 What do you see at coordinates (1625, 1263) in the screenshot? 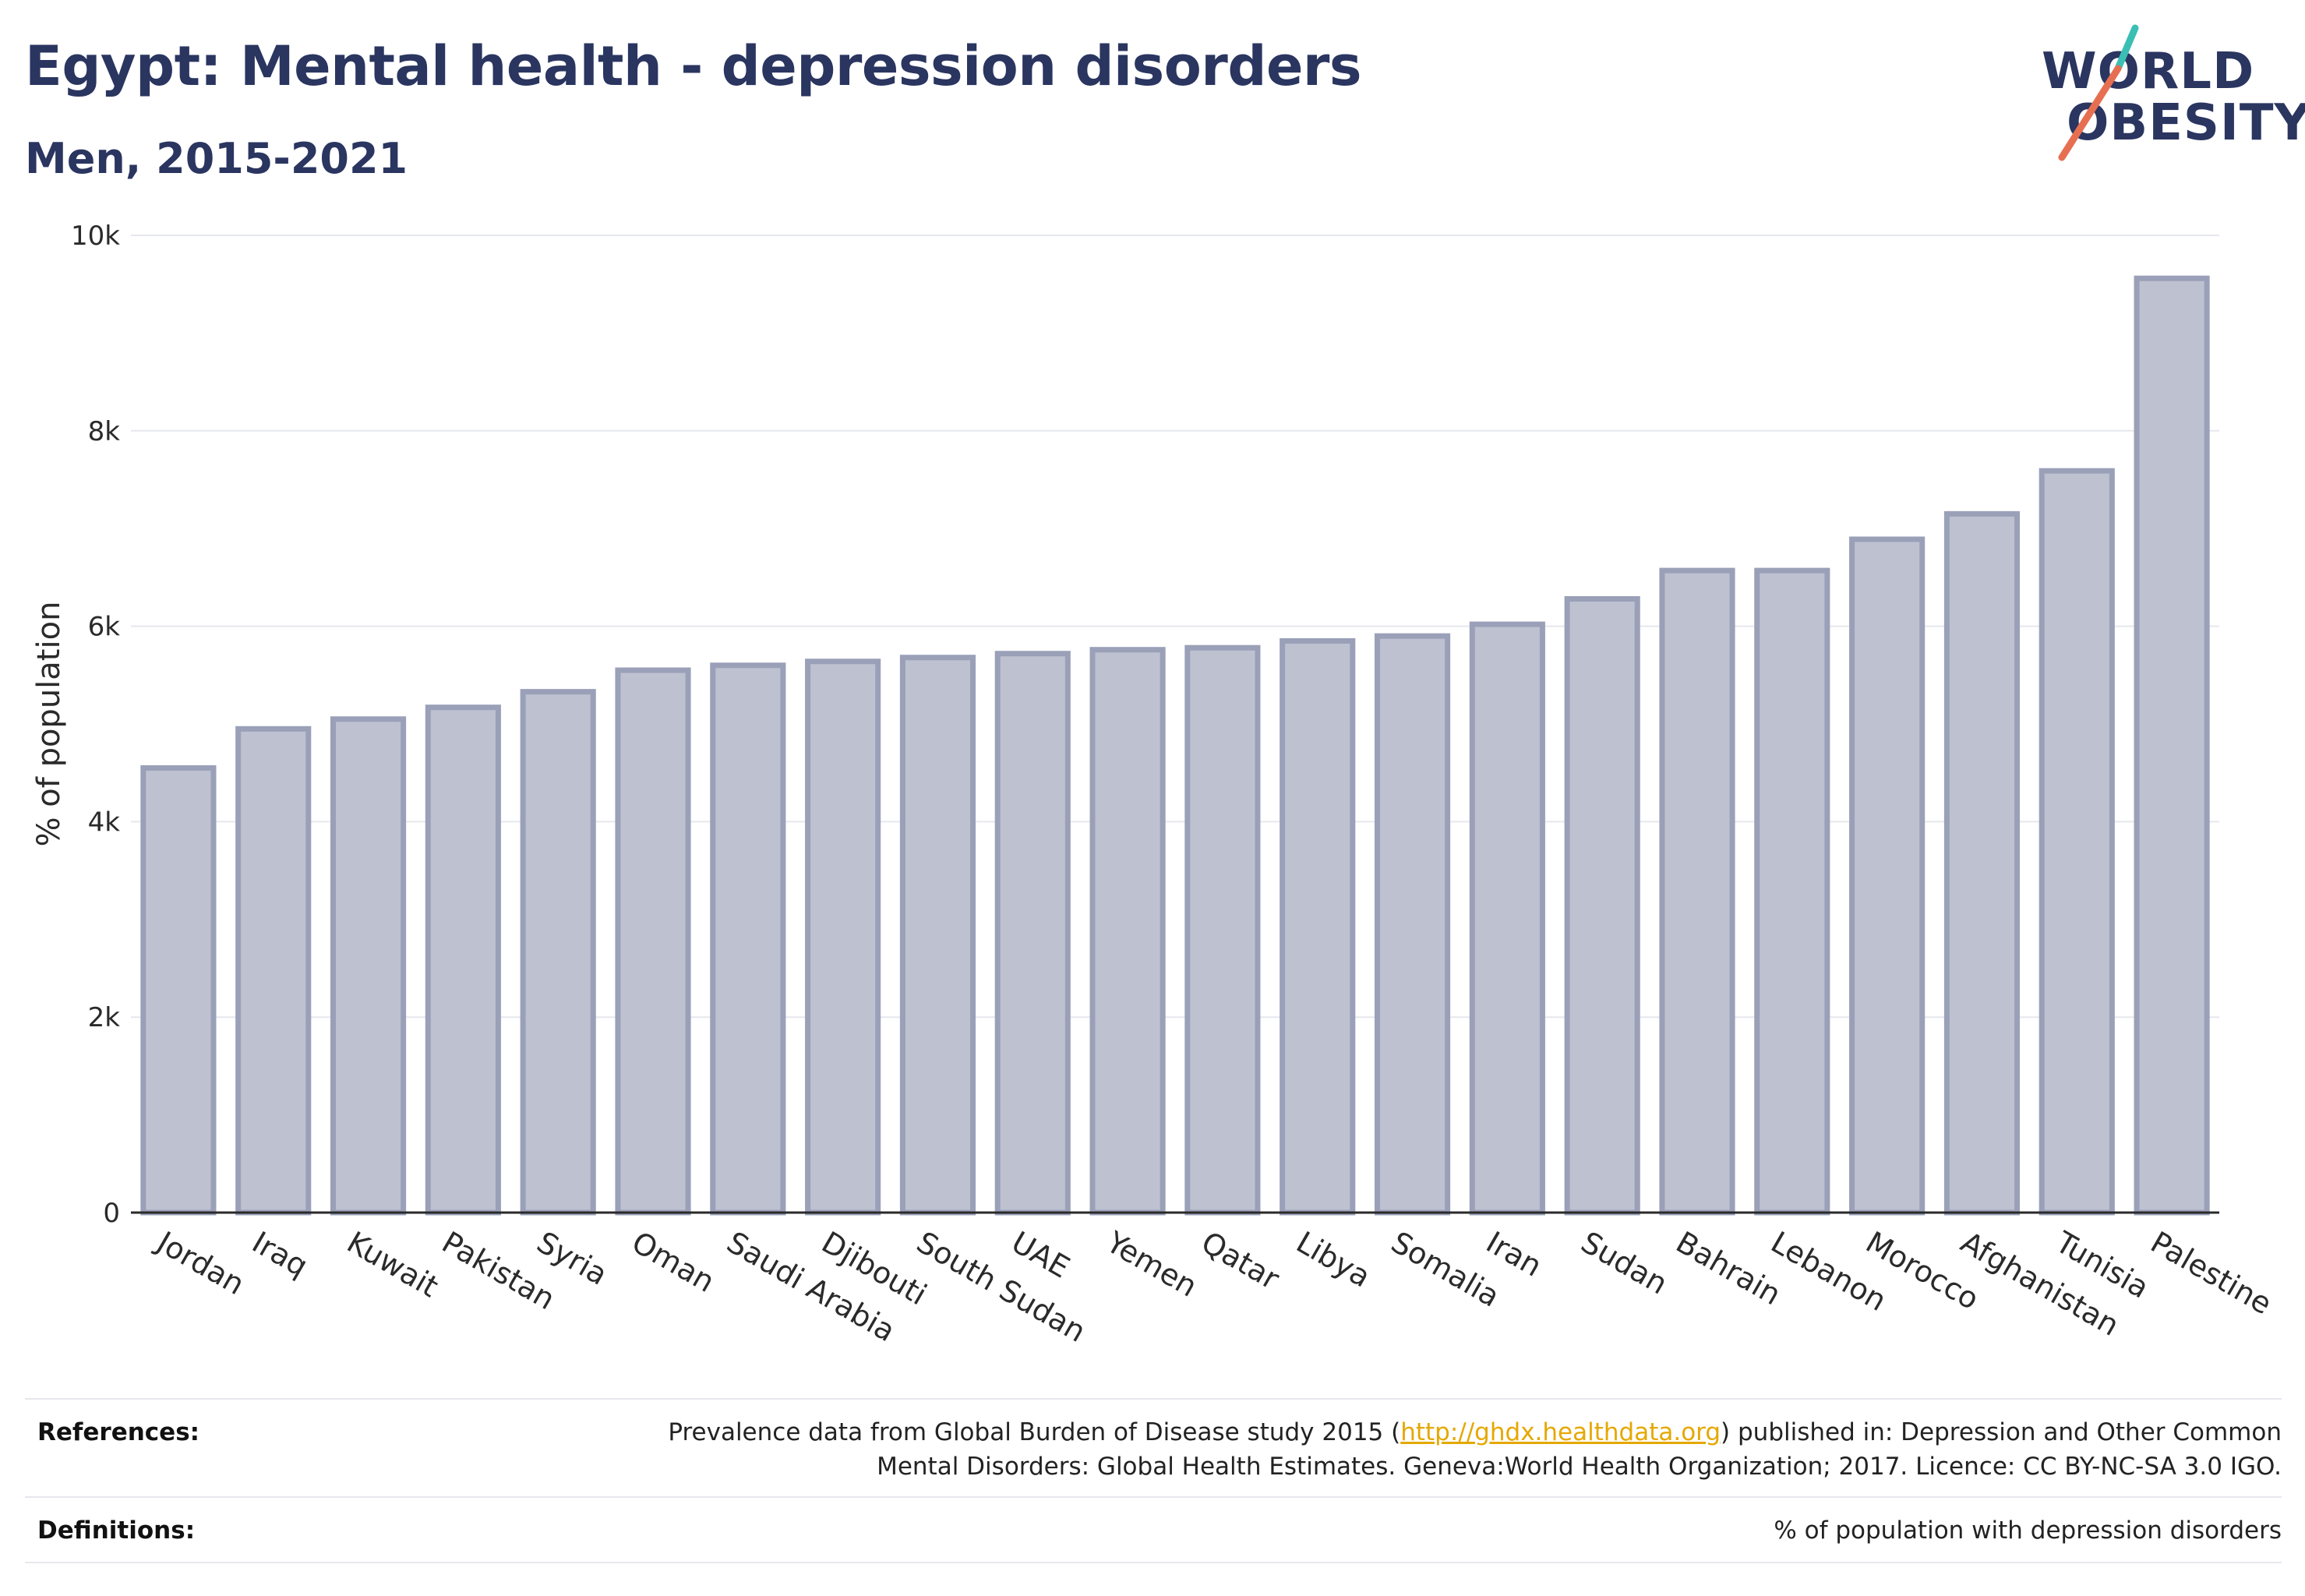
I see `x-tick-label: Sudan` at bounding box center [1625, 1263].